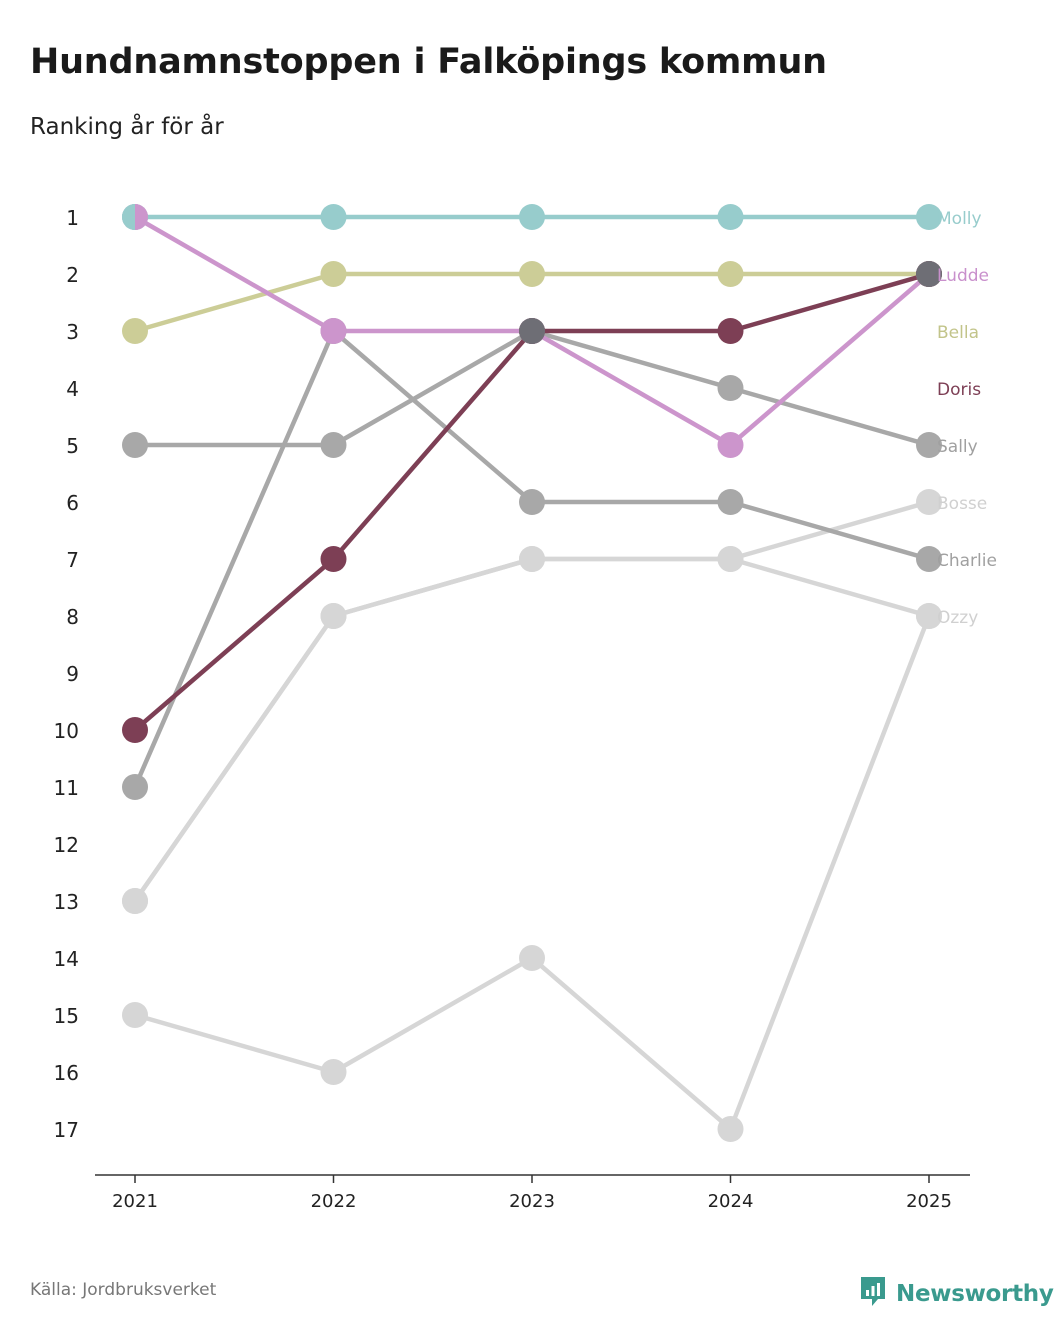 The height and width of the screenshot is (1340, 1062). I want to click on y-tick-label: 4, so click(72, 389).